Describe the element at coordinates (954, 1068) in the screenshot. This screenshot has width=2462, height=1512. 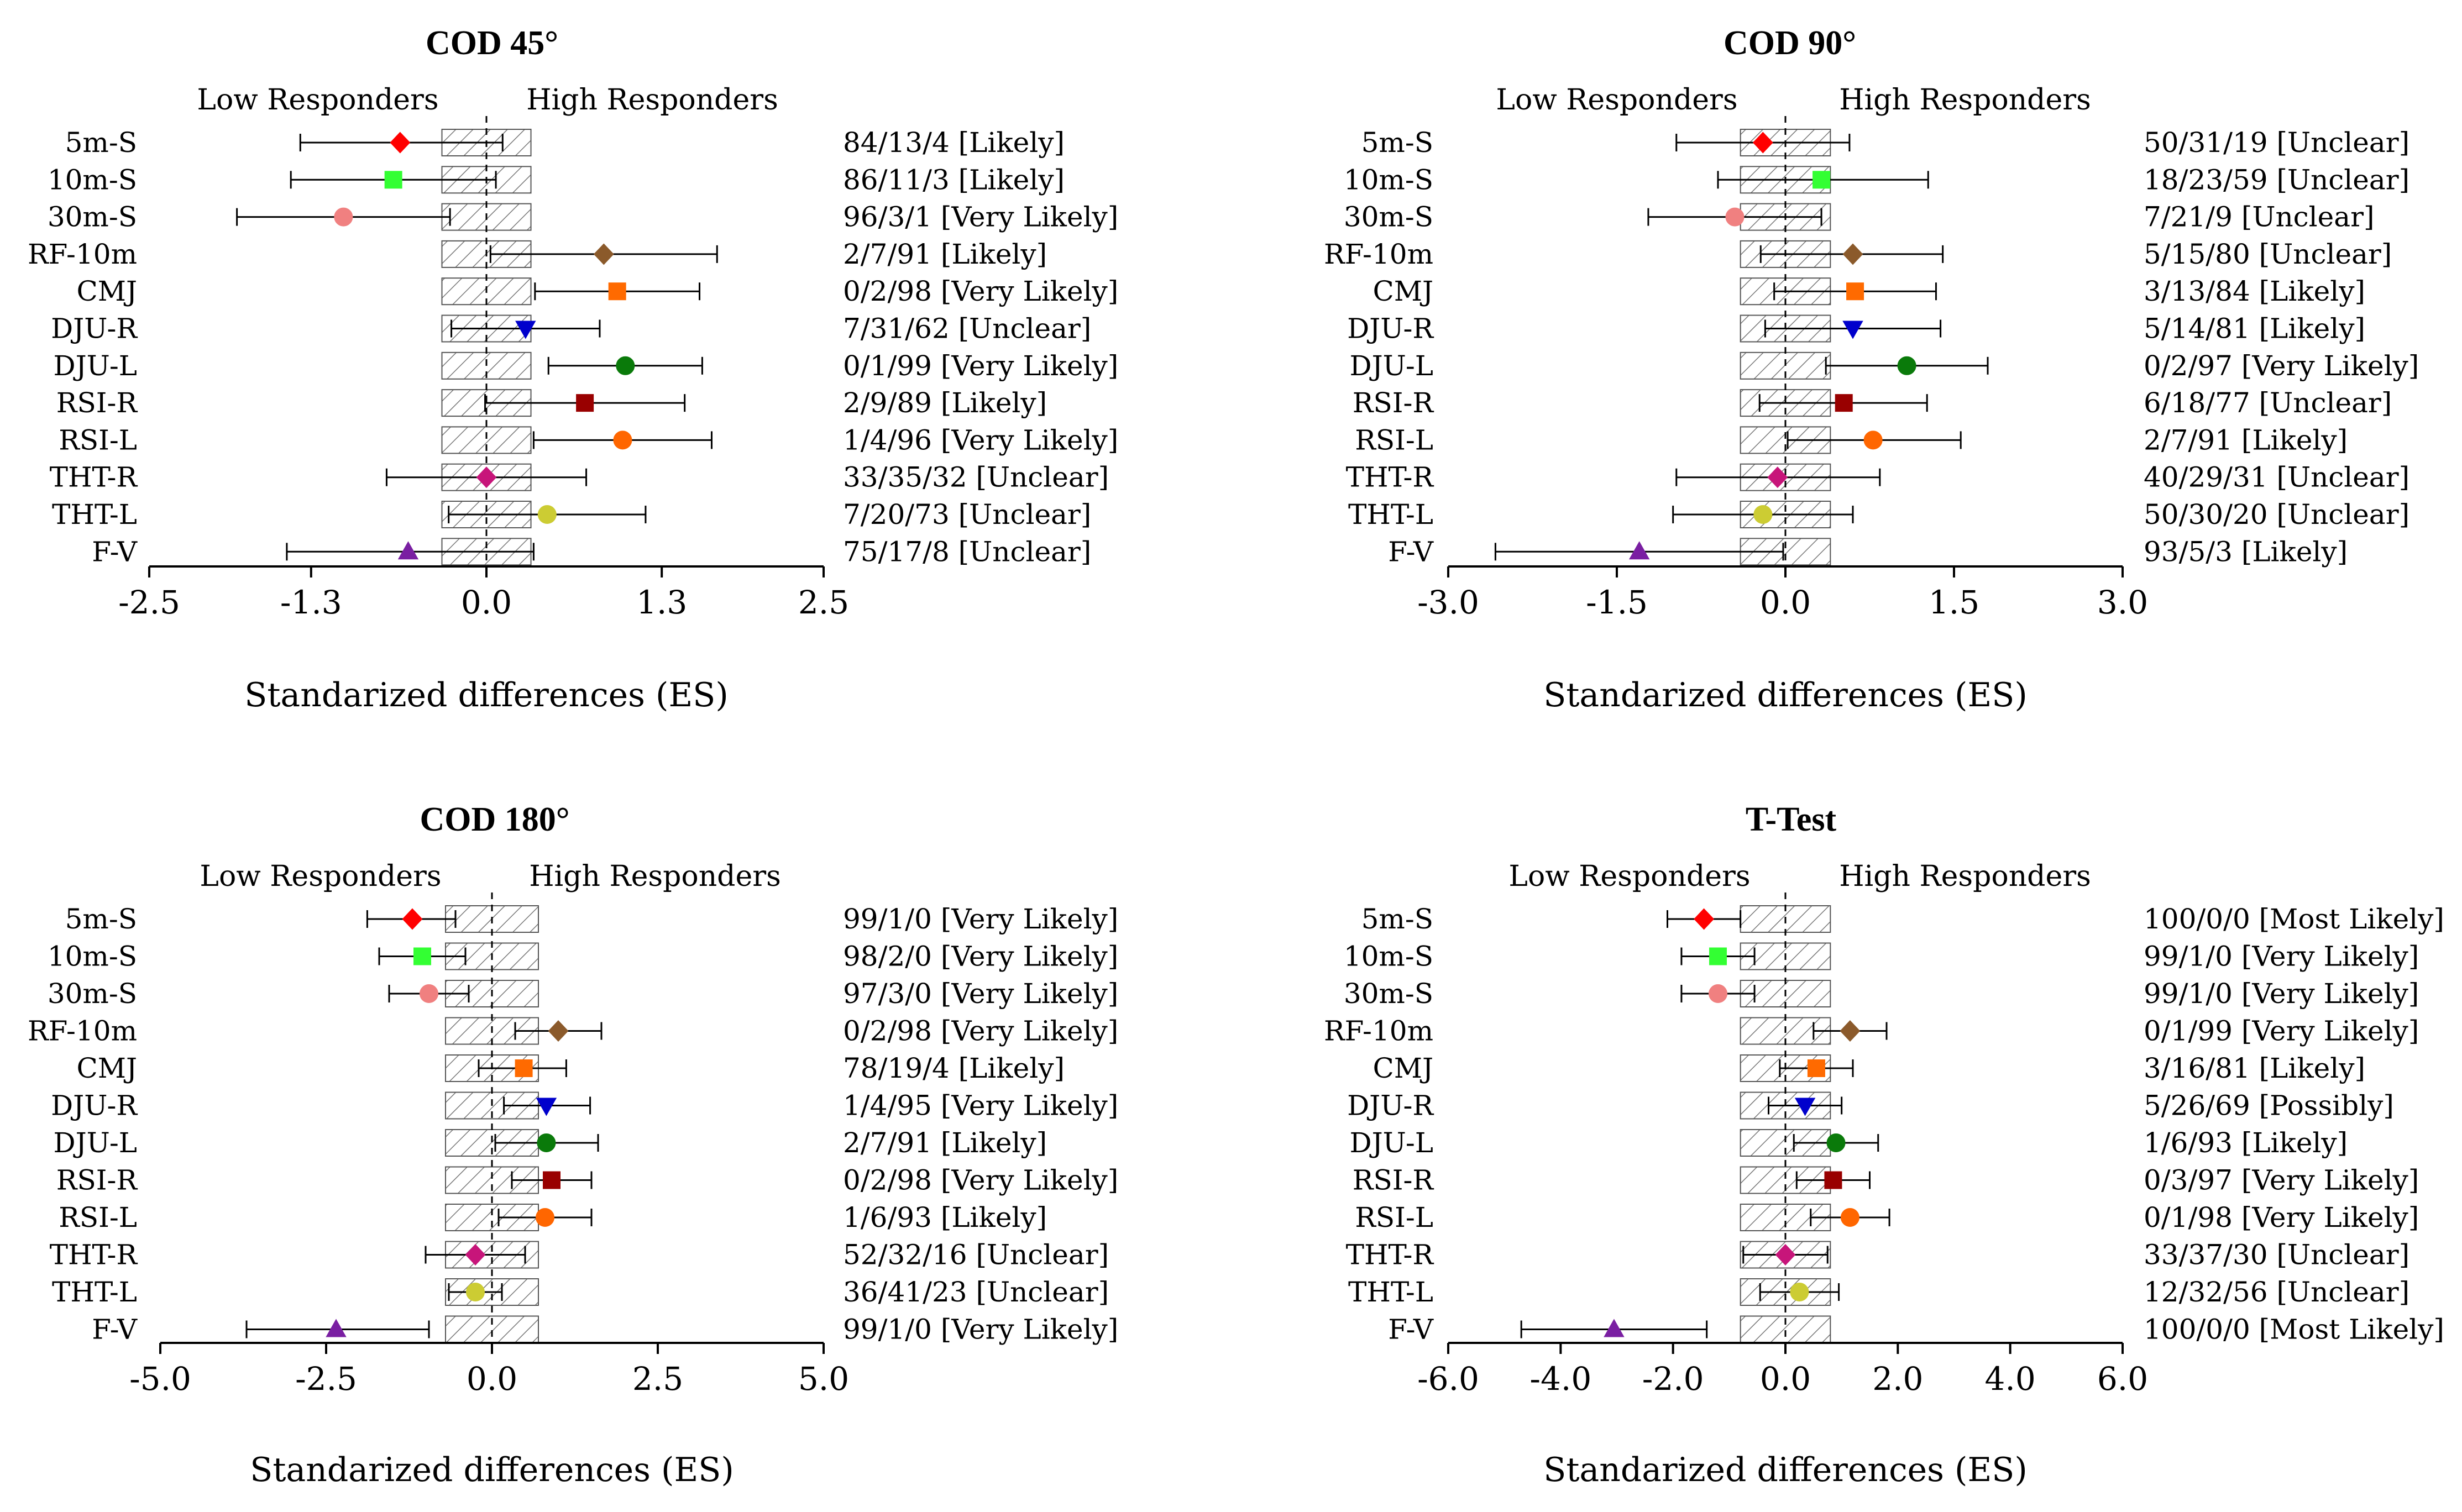
I see `probability-annotation: 78/19/4 [Likely]` at that location.